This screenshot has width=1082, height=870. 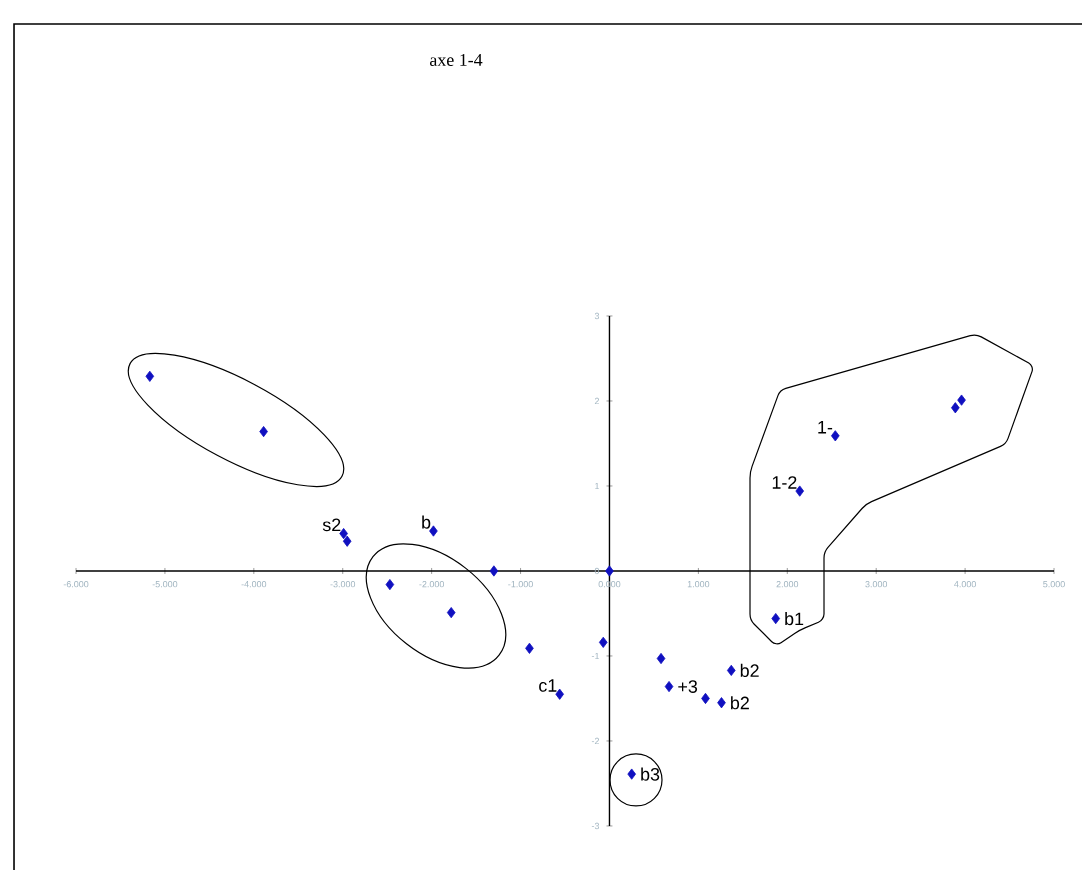 I want to click on annotation: s2, so click(x=331, y=525).